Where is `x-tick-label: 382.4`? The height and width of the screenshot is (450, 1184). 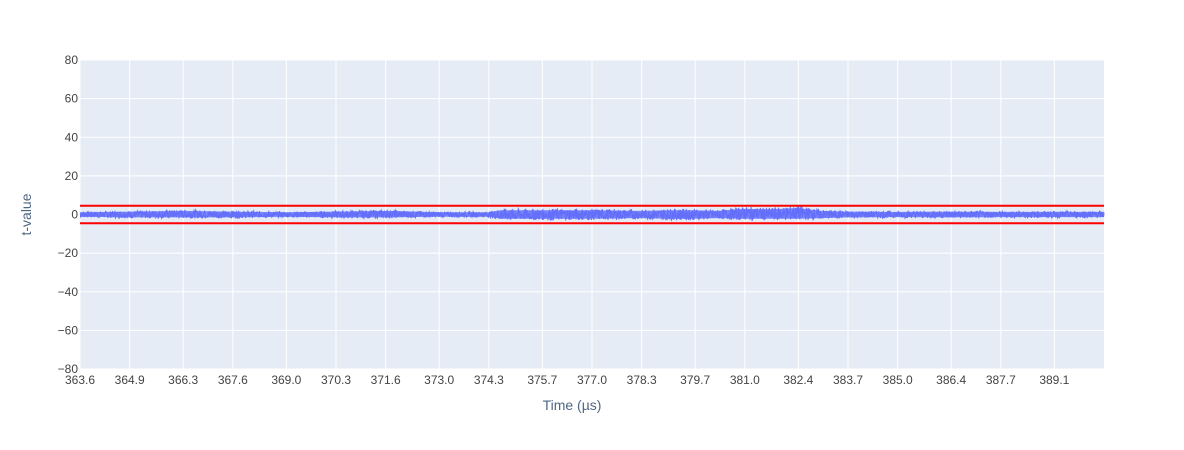
x-tick-label: 382.4 is located at coordinates (798, 380).